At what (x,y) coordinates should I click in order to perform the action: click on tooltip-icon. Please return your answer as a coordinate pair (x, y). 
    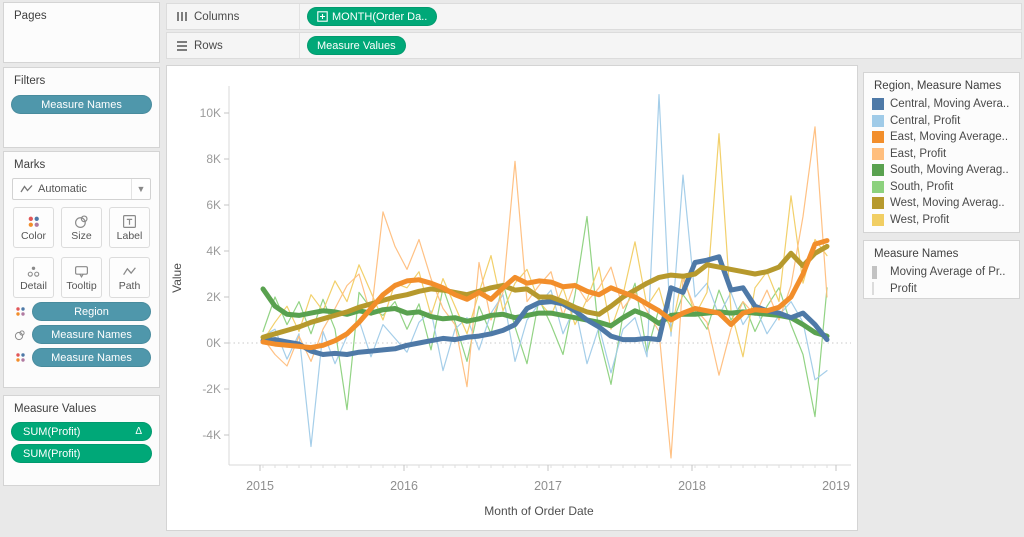
    Looking at the image, I should click on (81, 271).